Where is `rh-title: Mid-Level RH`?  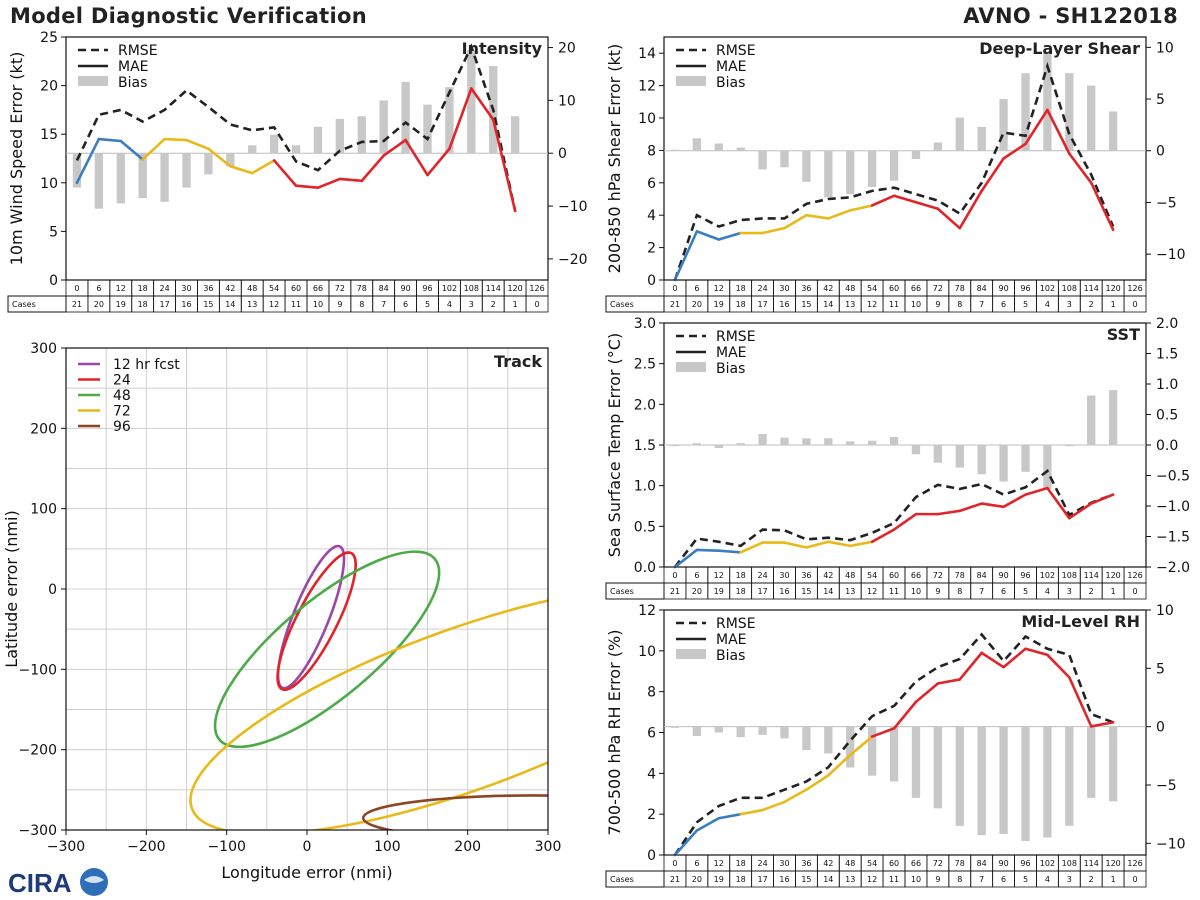 rh-title: Mid-Level RH is located at coordinates (1080, 621).